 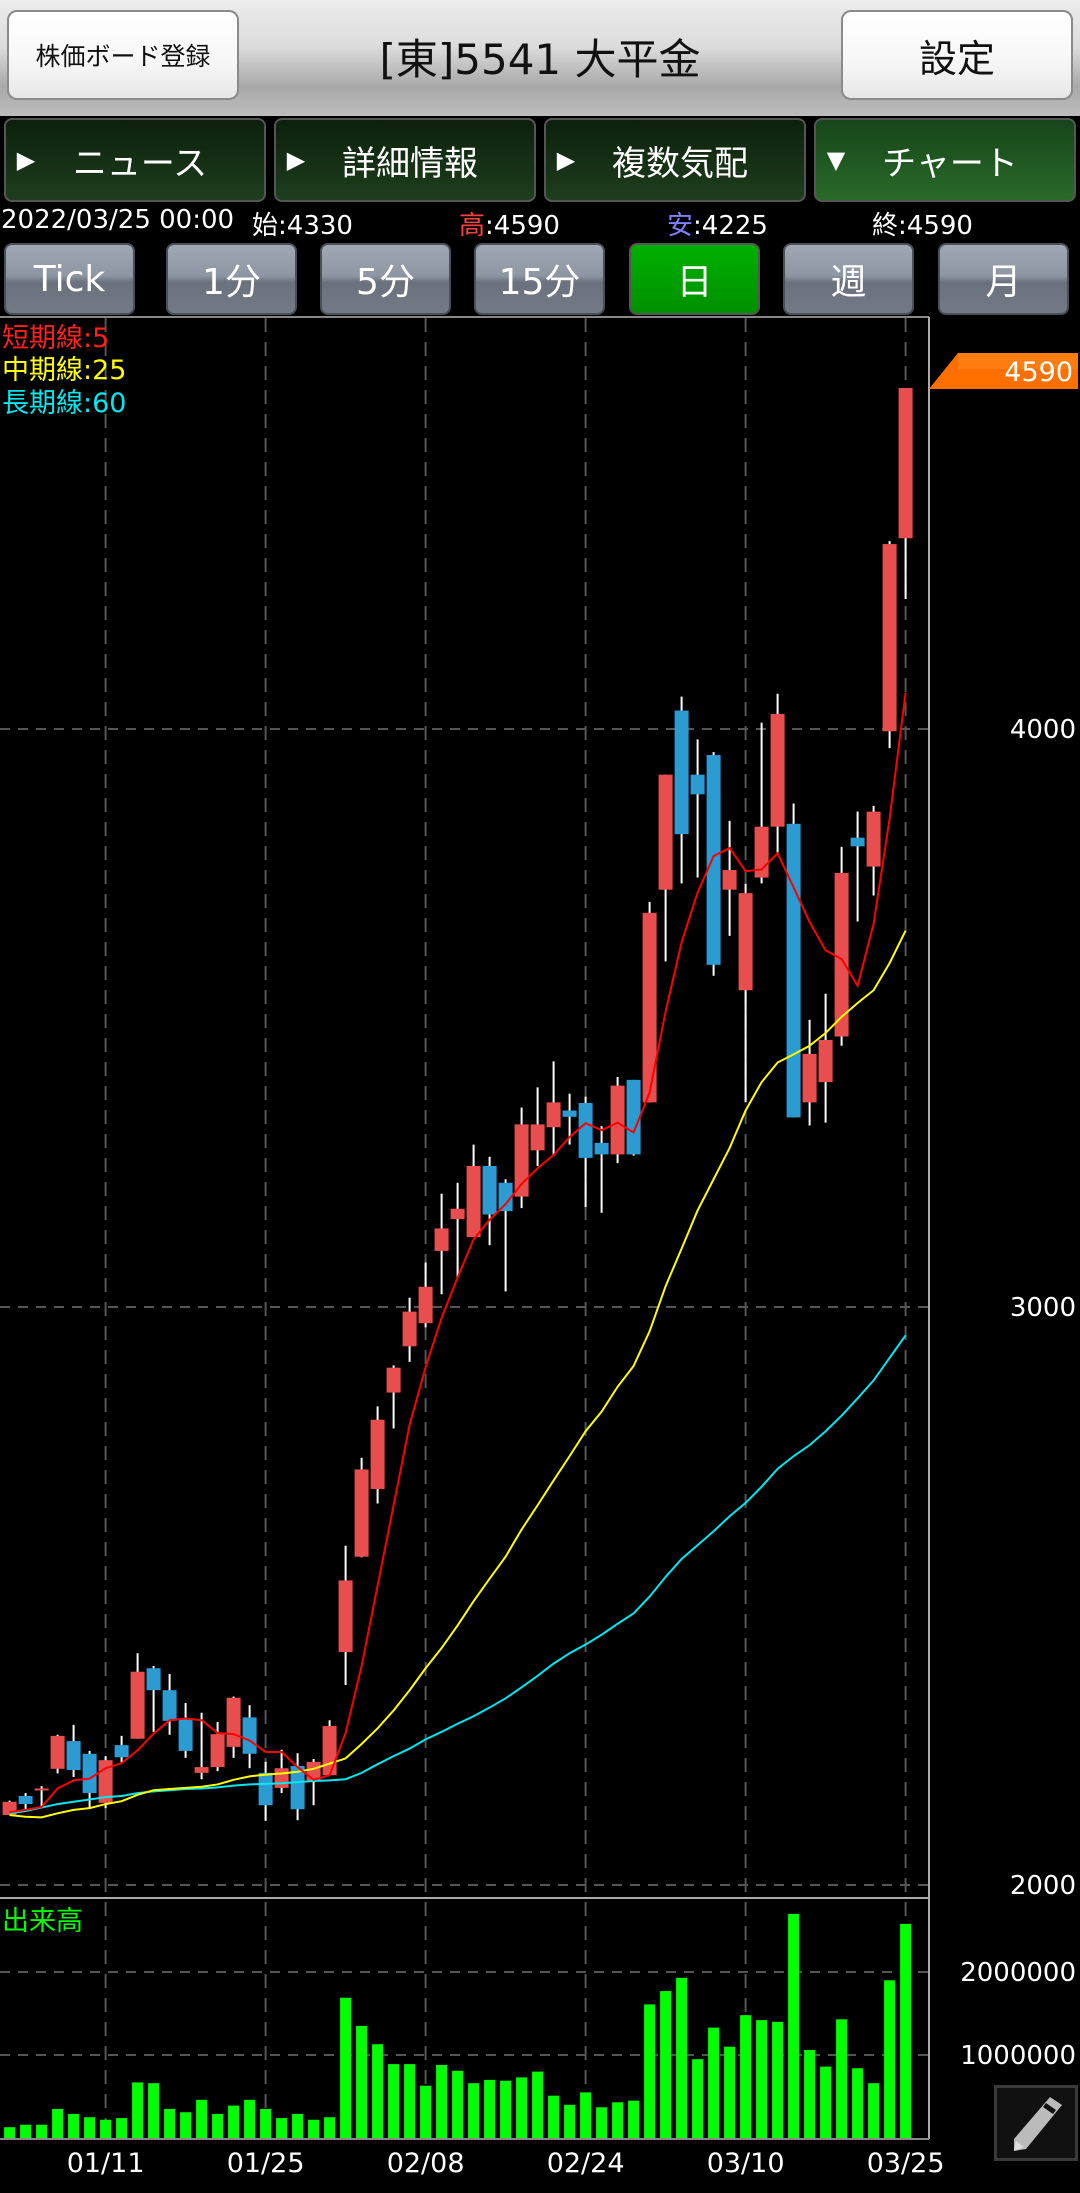 What do you see at coordinates (426, 2163) in the screenshot?
I see `date-tick-label: 02/08` at bounding box center [426, 2163].